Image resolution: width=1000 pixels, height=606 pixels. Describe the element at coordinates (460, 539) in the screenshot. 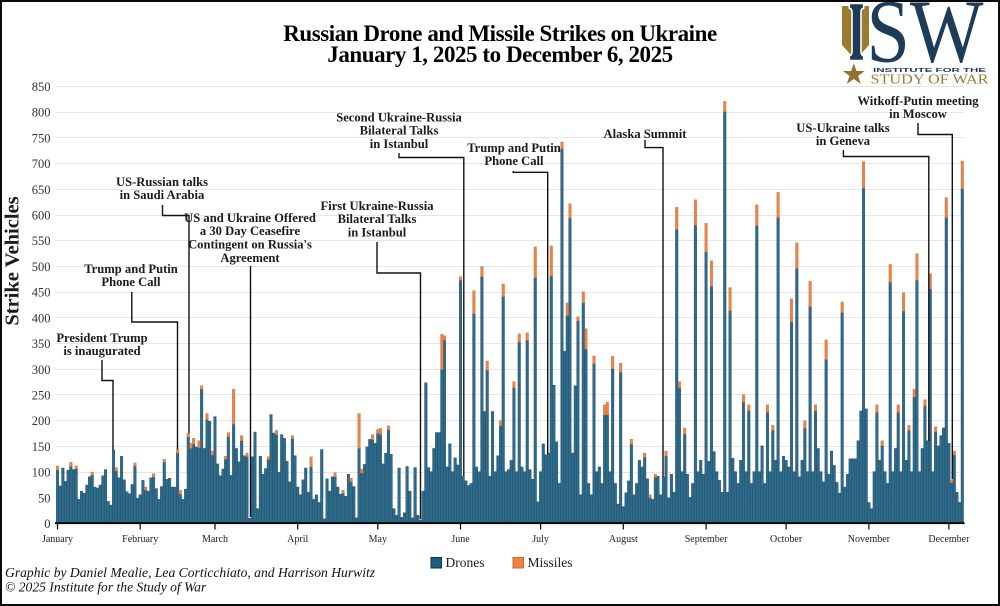

I see `svg-text: June` at that location.